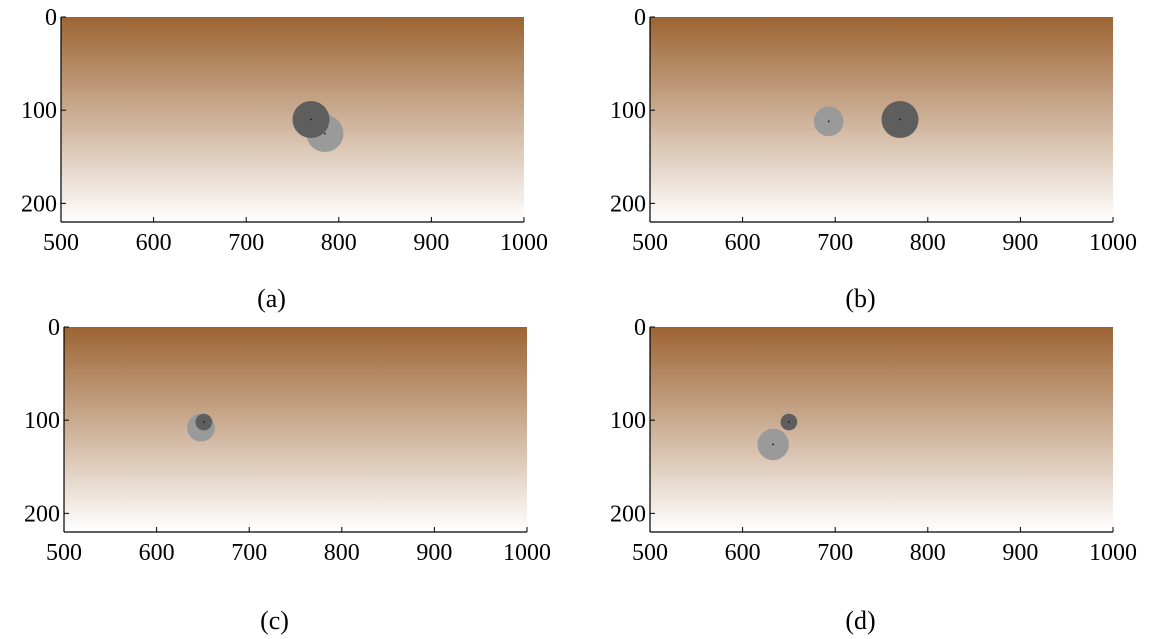 This screenshot has width=1159, height=639. Describe the element at coordinates (271, 298) in the screenshot. I see `panel-label: (a)` at that location.